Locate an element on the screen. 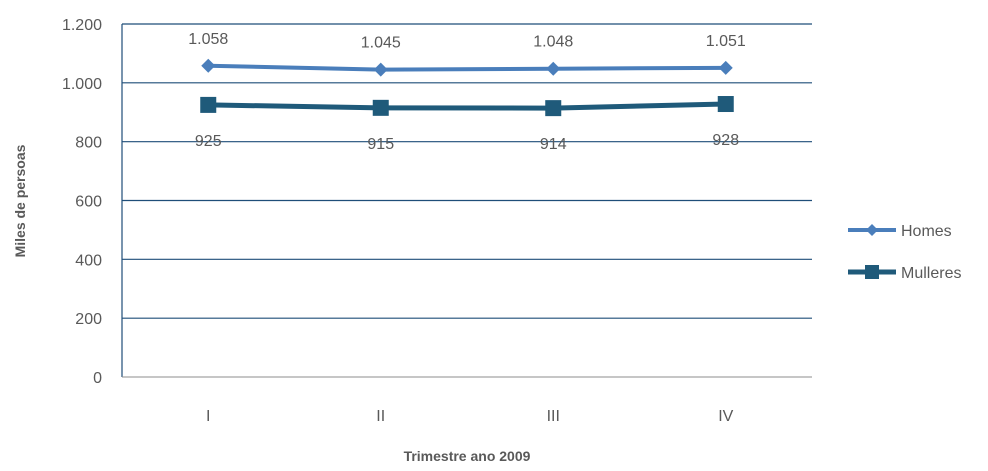 The image size is (988, 471). data-label: 1.058 is located at coordinates (208, 39).